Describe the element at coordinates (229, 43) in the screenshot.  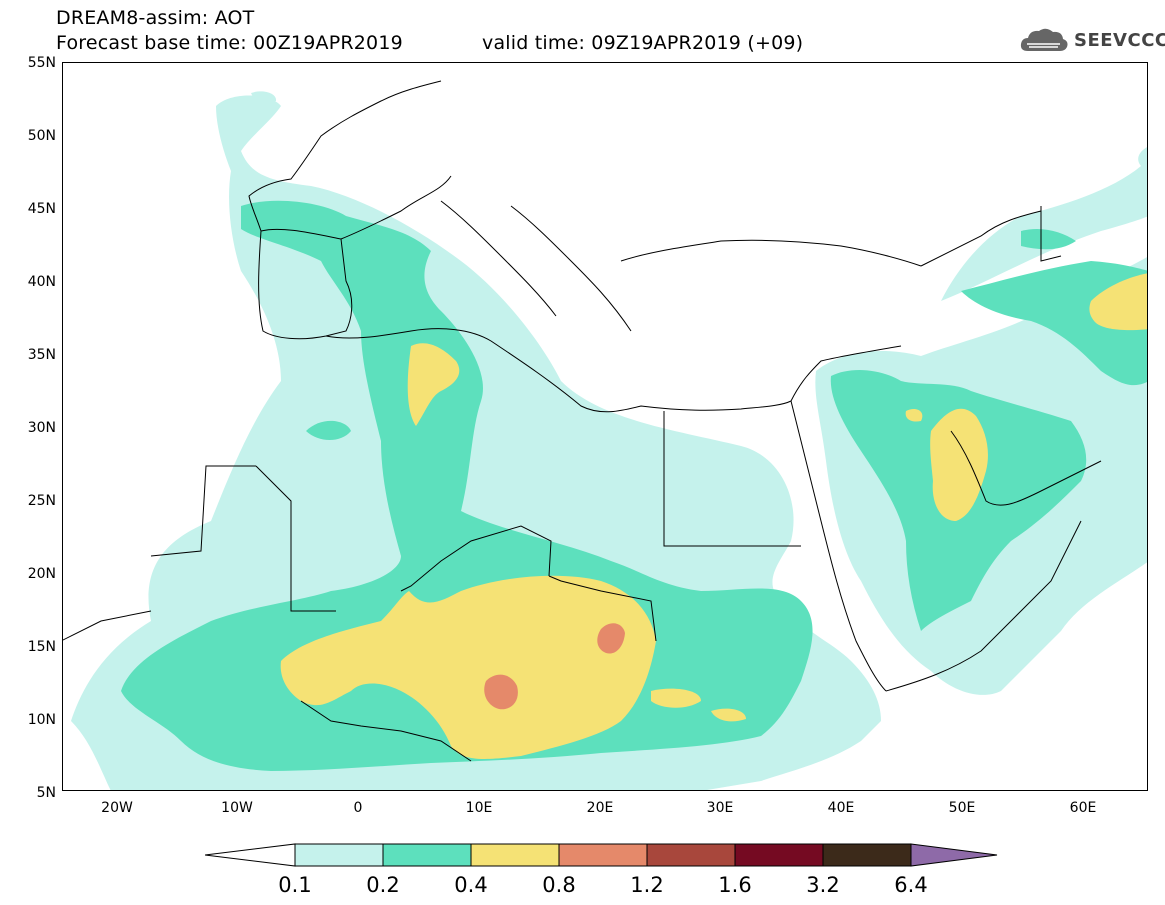
I see `forecast-base-time: Forecast base time: 00Z19APR2019` at that location.